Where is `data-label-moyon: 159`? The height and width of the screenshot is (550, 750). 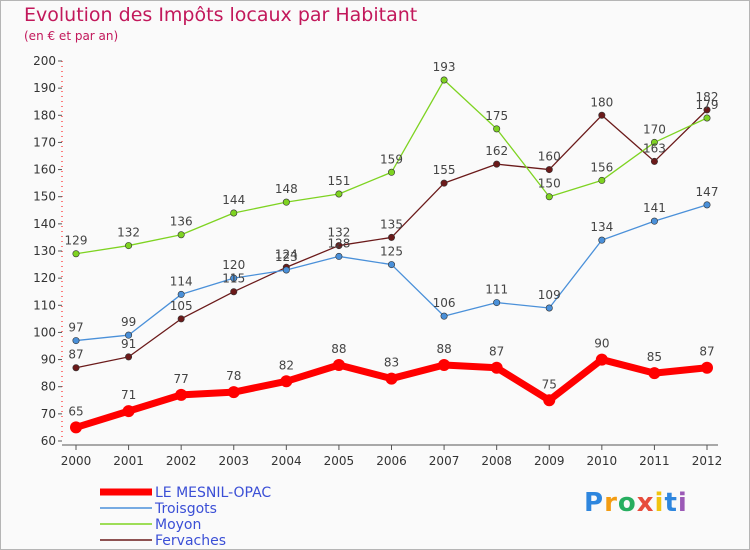
data-label-moyon: 159 is located at coordinates (391, 159).